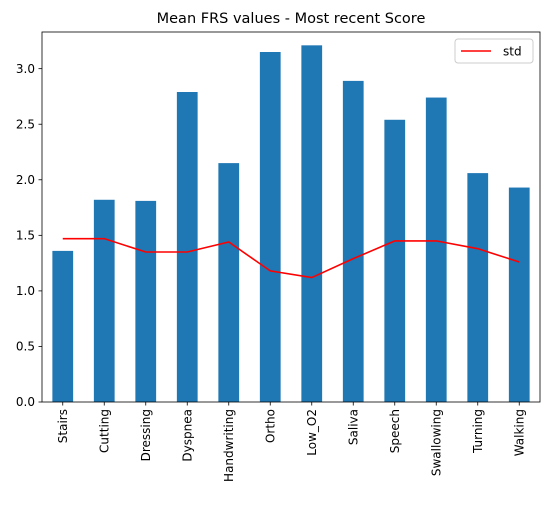 Image resolution: width=547 pixels, height=506 pixels. What do you see at coordinates (312, 432) in the screenshot?
I see `x-tick-label: Low_O2` at bounding box center [312, 432].